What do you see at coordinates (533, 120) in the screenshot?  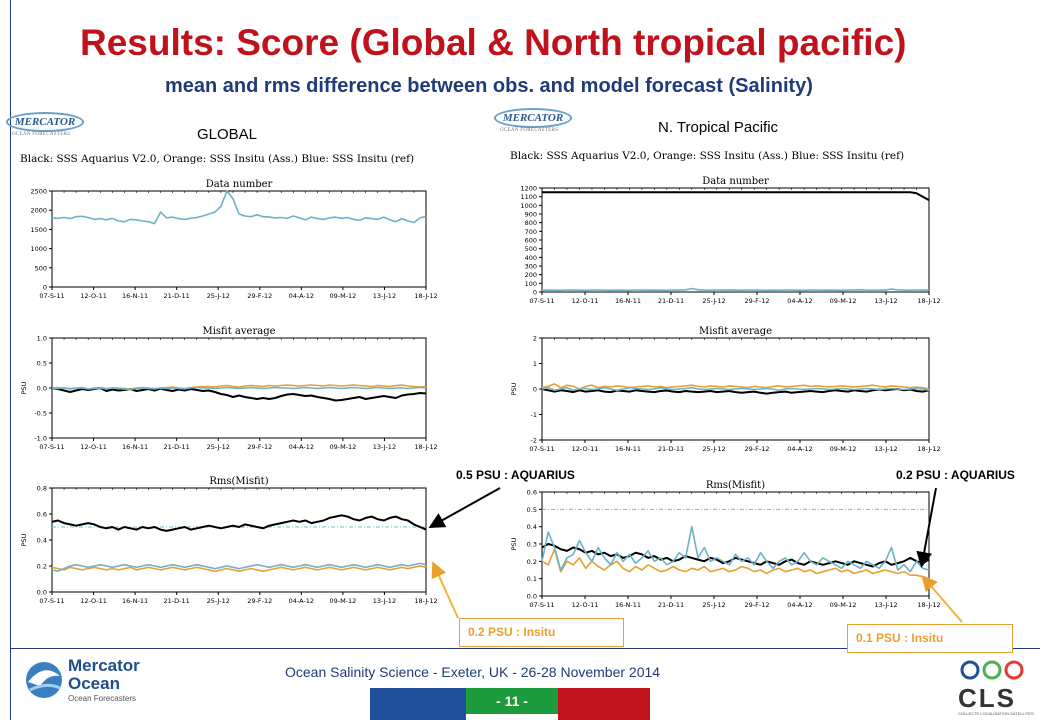 I see `mercator-logo-right: MERCATOR OCEAN FORECASTERS` at bounding box center [533, 120].